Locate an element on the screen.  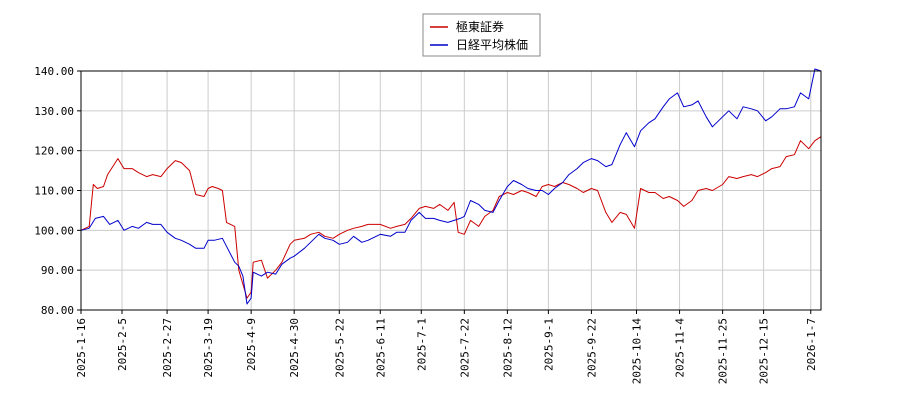
legend: 極東証券 日経平均株価 is located at coordinates (481, 35).